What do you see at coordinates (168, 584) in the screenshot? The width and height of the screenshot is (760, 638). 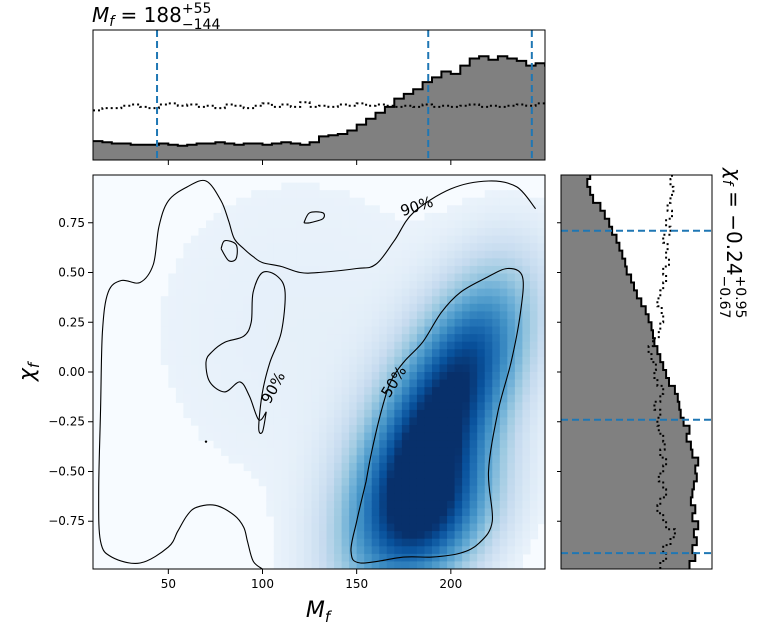 I see `x-tick-label: 50` at bounding box center [168, 584].